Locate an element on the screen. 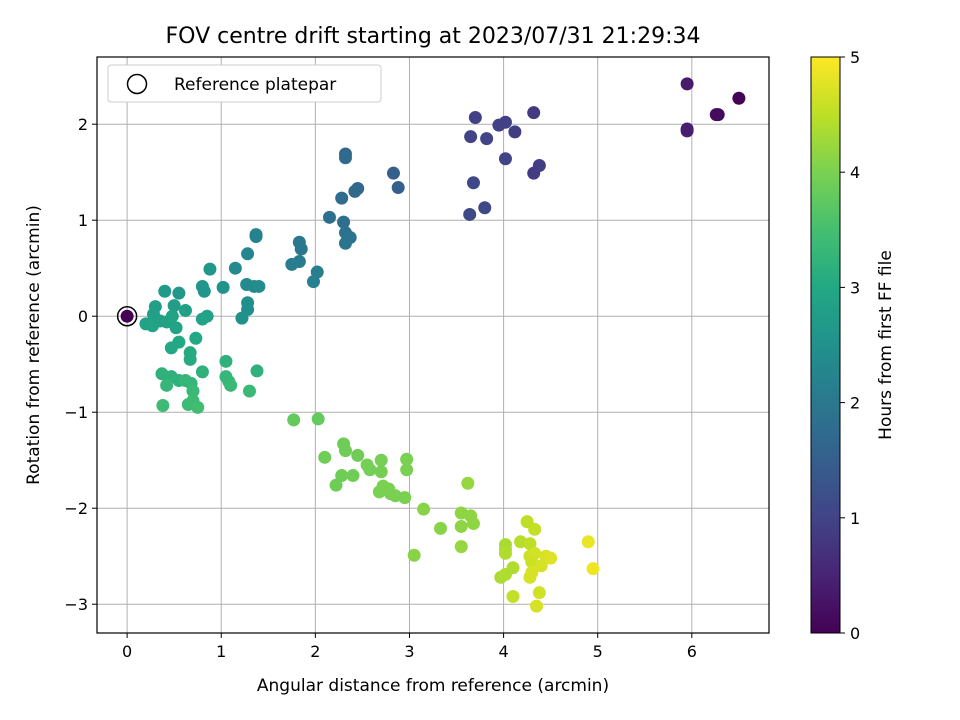  reference-point is located at coordinates (127, 316).